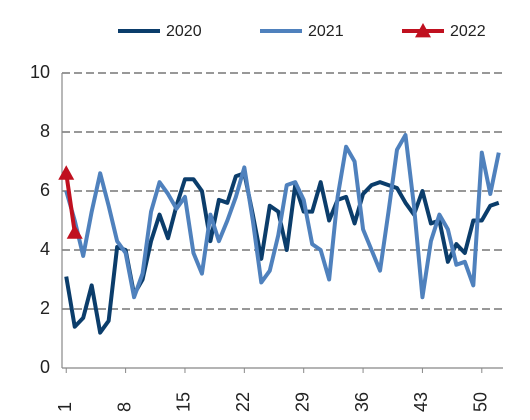  I want to click on legend-label: 2021, so click(326, 31).